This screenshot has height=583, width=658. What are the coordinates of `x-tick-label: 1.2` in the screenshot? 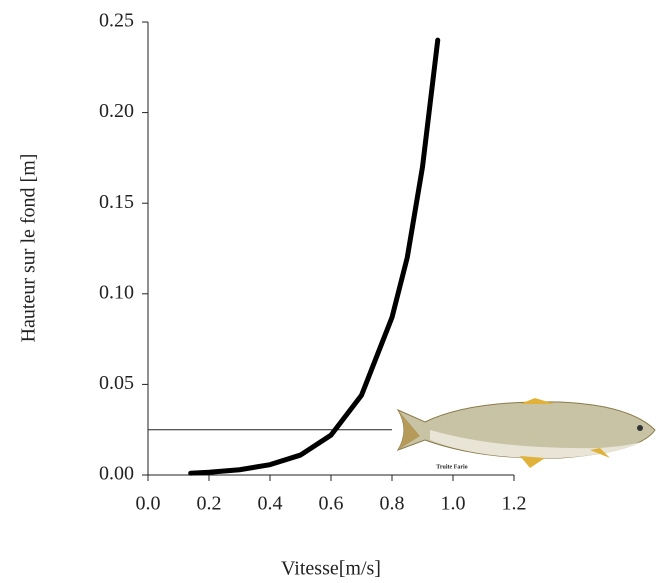 It's located at (514, 504).